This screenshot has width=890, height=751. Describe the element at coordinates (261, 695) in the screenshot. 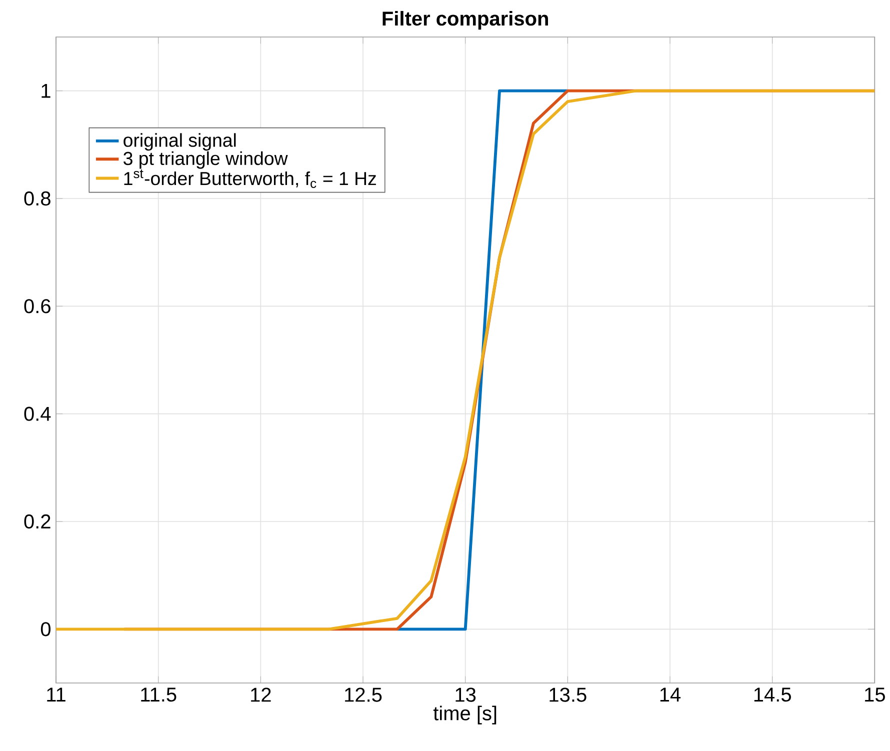

I see `x-tick-label: 12` at that location.